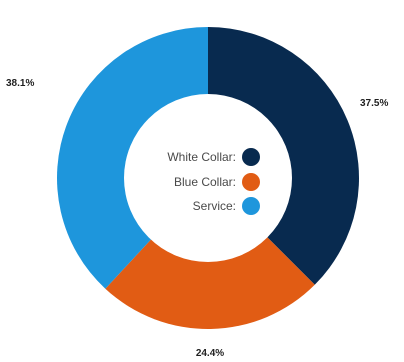  What do you see at coordinates (374, 103) in the screenshot?
I see `value-label-white-collar: 37.5%` at bounding box center [374, 103].